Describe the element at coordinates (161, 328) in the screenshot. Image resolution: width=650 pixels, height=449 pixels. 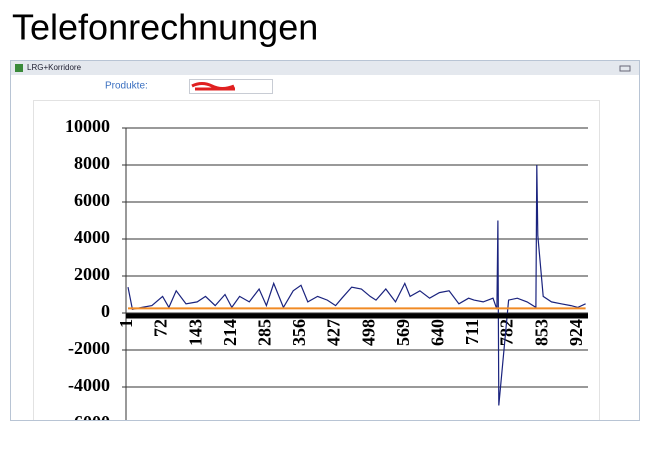
I see `x-tick-label: 72` at that location.